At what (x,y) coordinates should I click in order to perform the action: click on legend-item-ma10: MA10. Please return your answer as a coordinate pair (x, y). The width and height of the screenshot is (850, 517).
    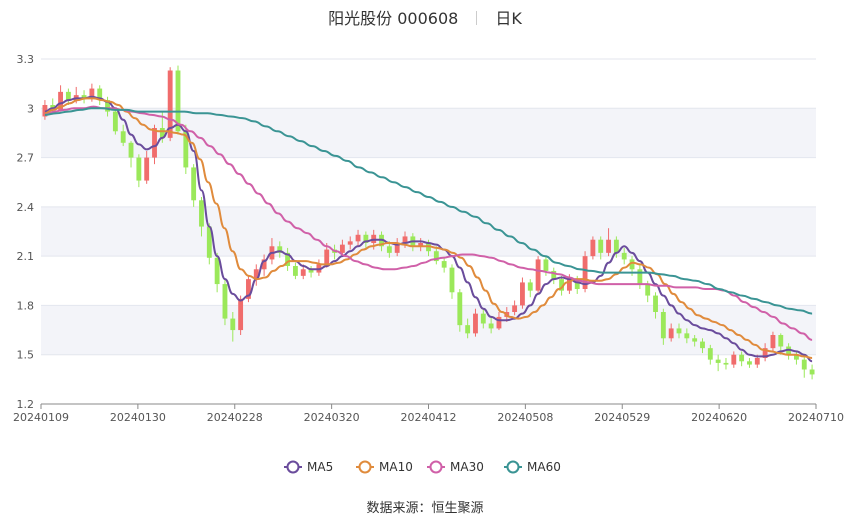
    Looking at the image, I should click on (384, 467).